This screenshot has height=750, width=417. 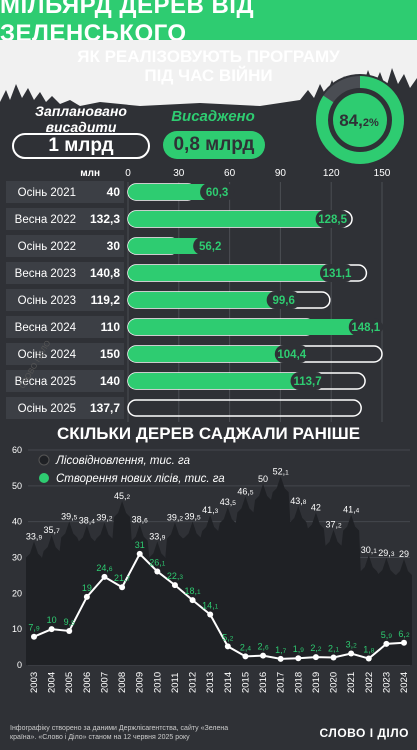 What do you see at coordinates (122, 496) in the screenshot?
I see `reforestation-value-label: 45,2` at bounding box center [122, 496].